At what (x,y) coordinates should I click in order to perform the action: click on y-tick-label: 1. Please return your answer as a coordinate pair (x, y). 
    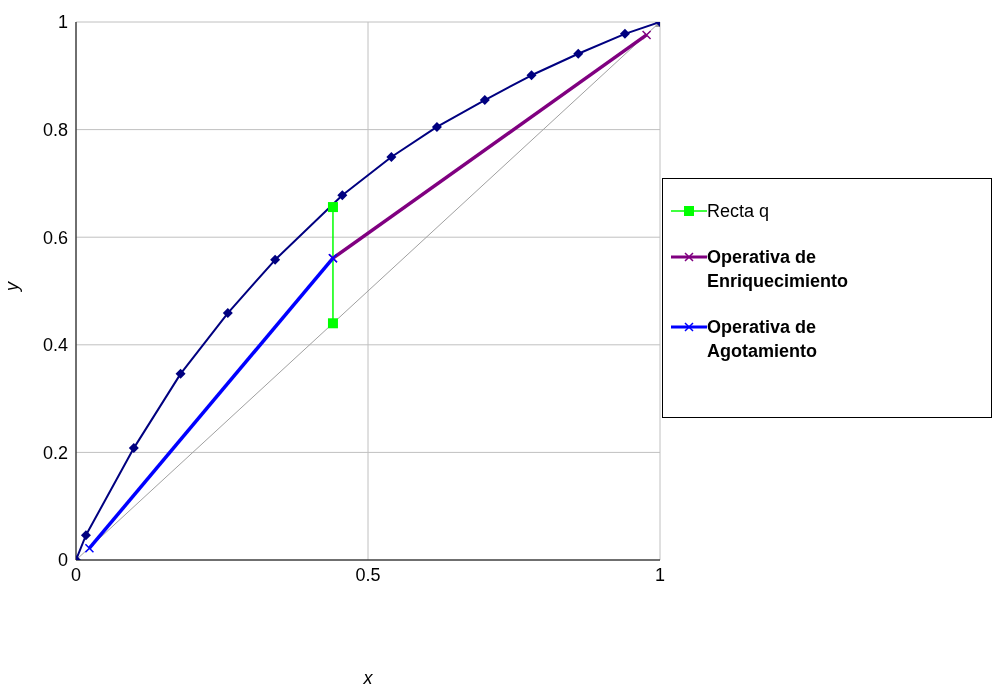
    Looking at the image, I should click on (62, 22).